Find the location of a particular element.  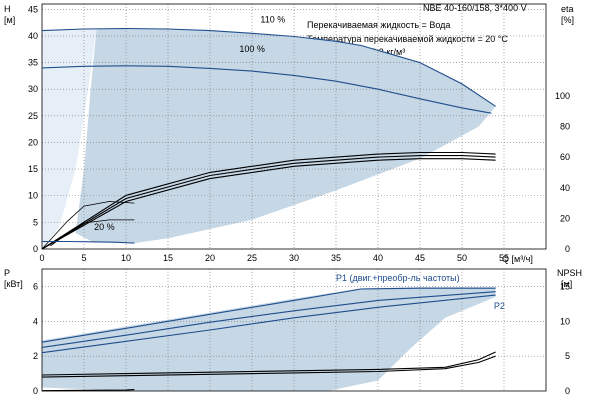

npsh-tick-label: 15 is located at coordinates (565, 286).